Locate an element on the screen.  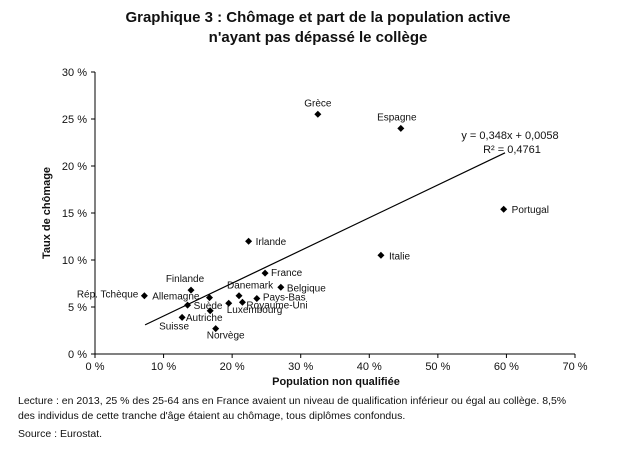
x-tick-label: 70 % is located at coordinates (574, 367).